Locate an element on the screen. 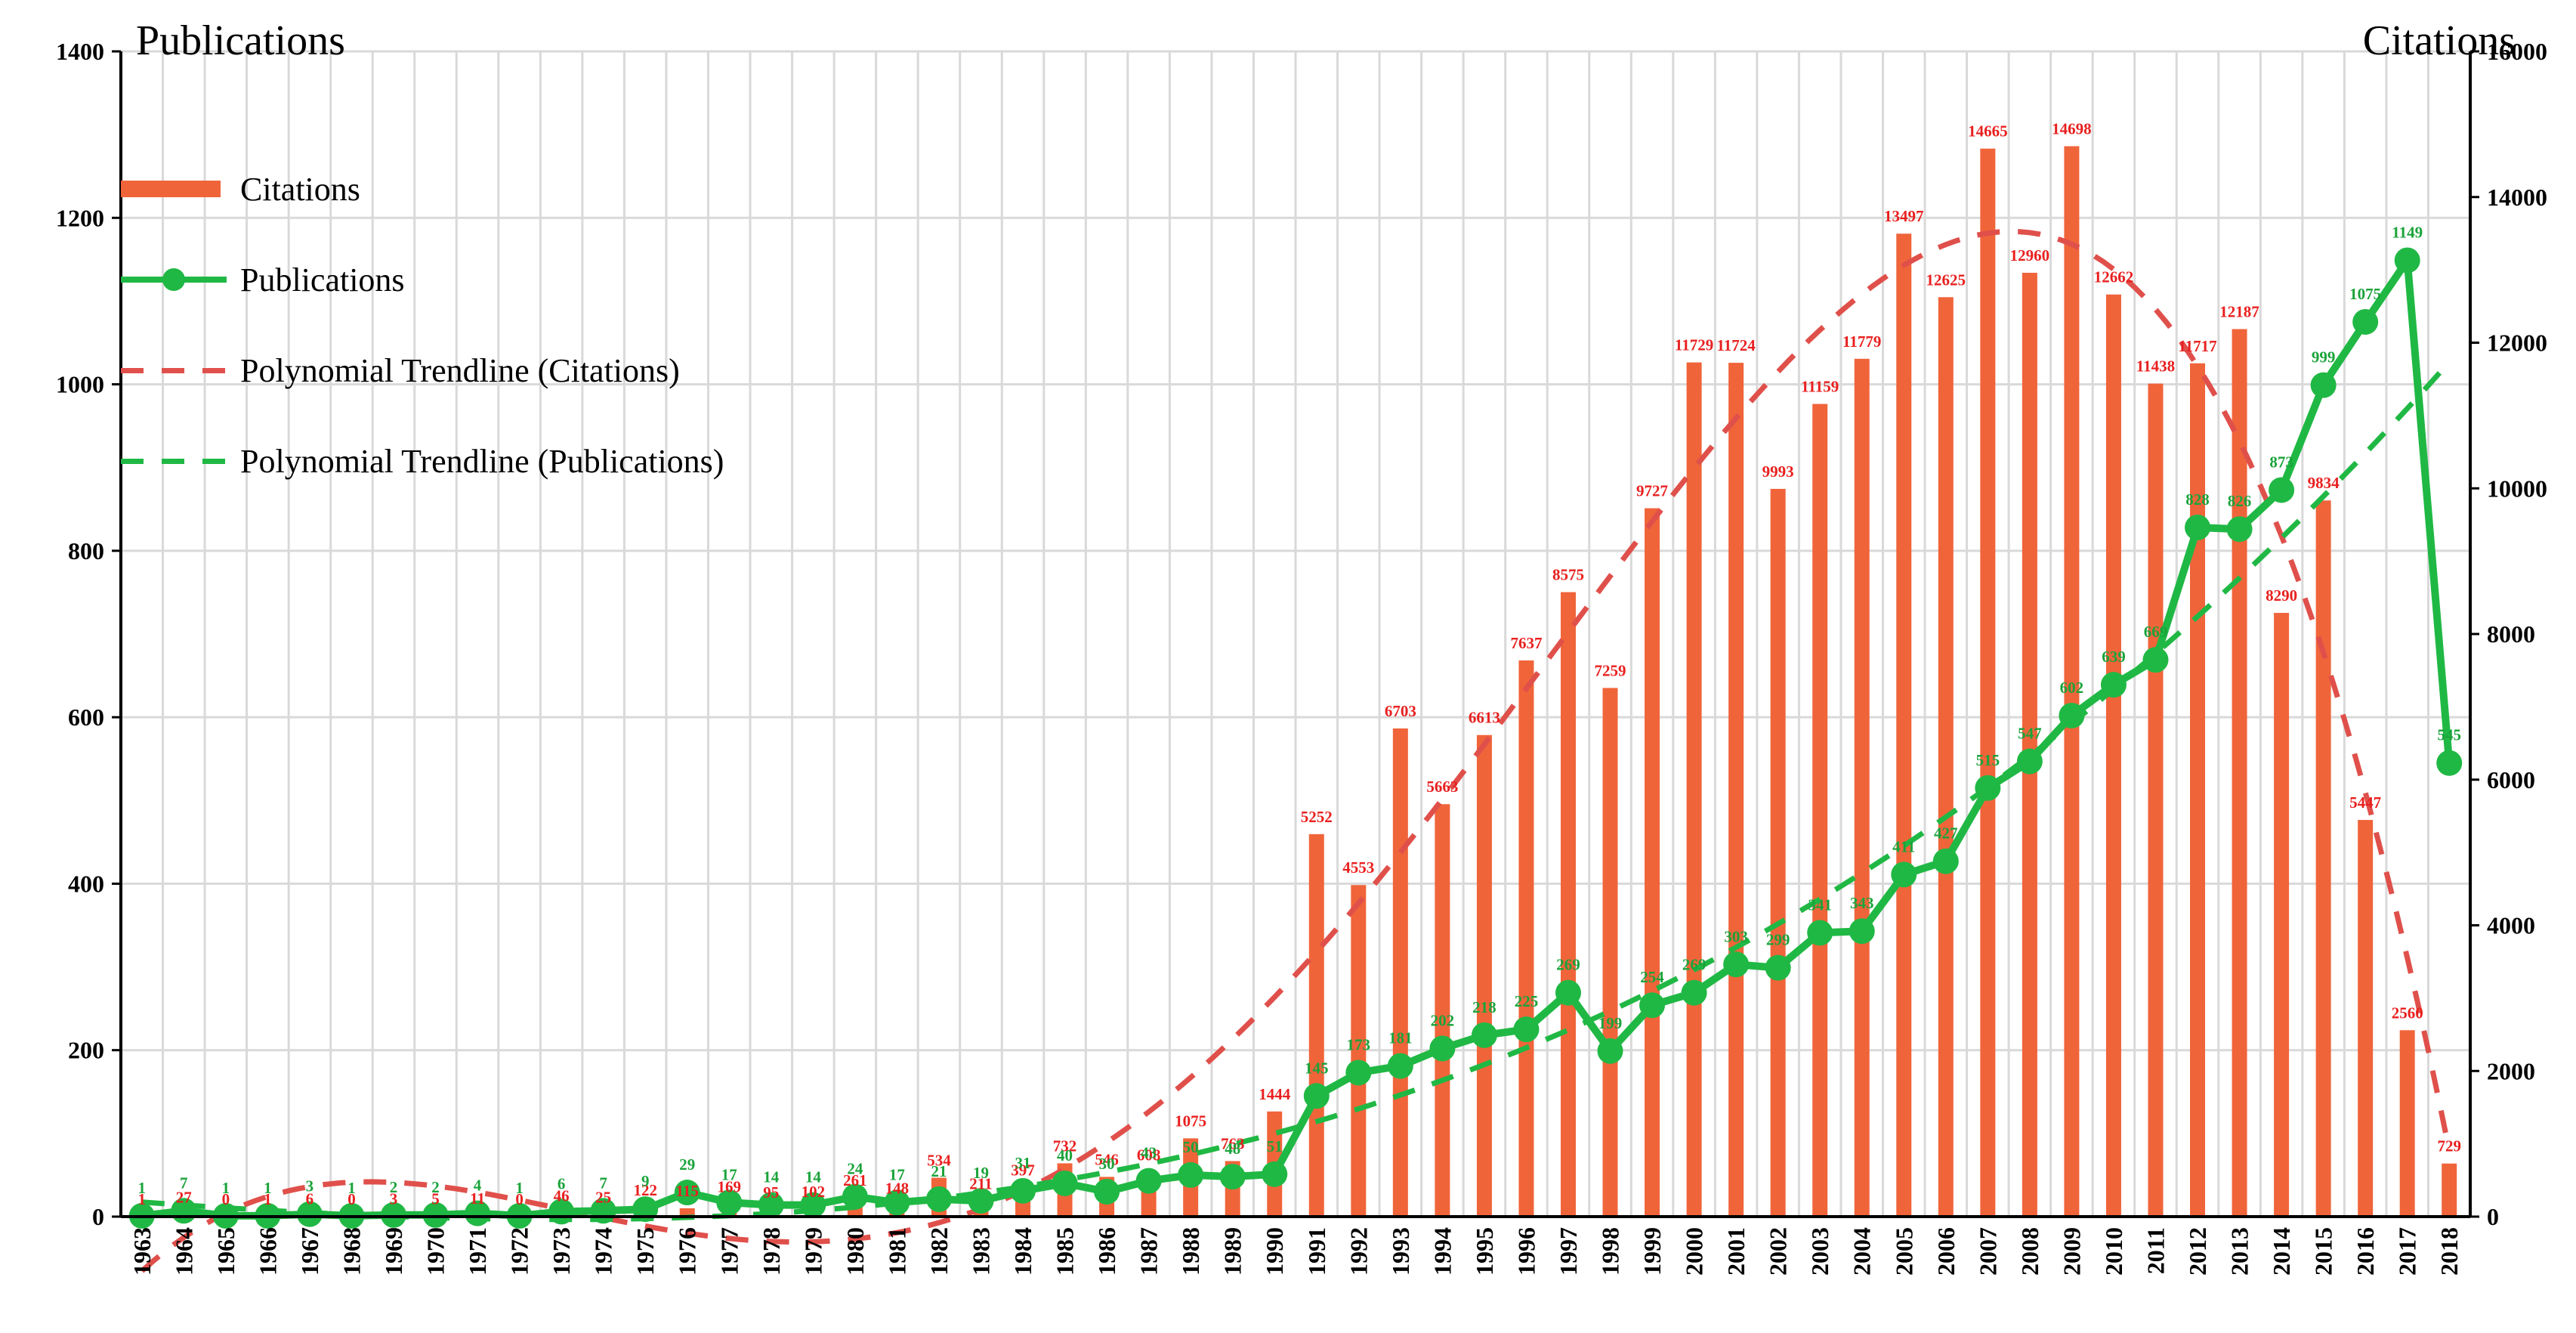 The width and height of the screenshot is (2576, 1333). publication-data-label: 669 is located at coordinates (2156, 632).